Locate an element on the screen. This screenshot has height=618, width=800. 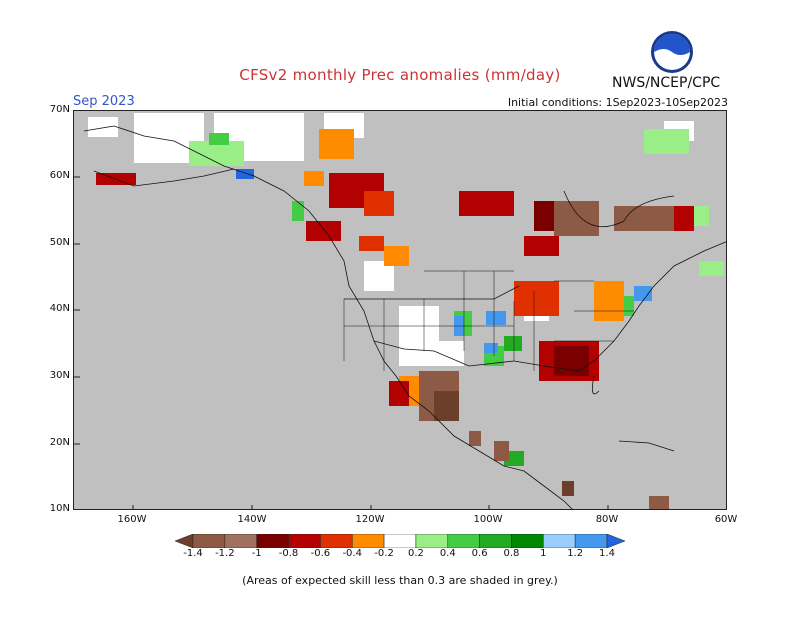
lat-label: 40N is located at coordinates (59, 308).